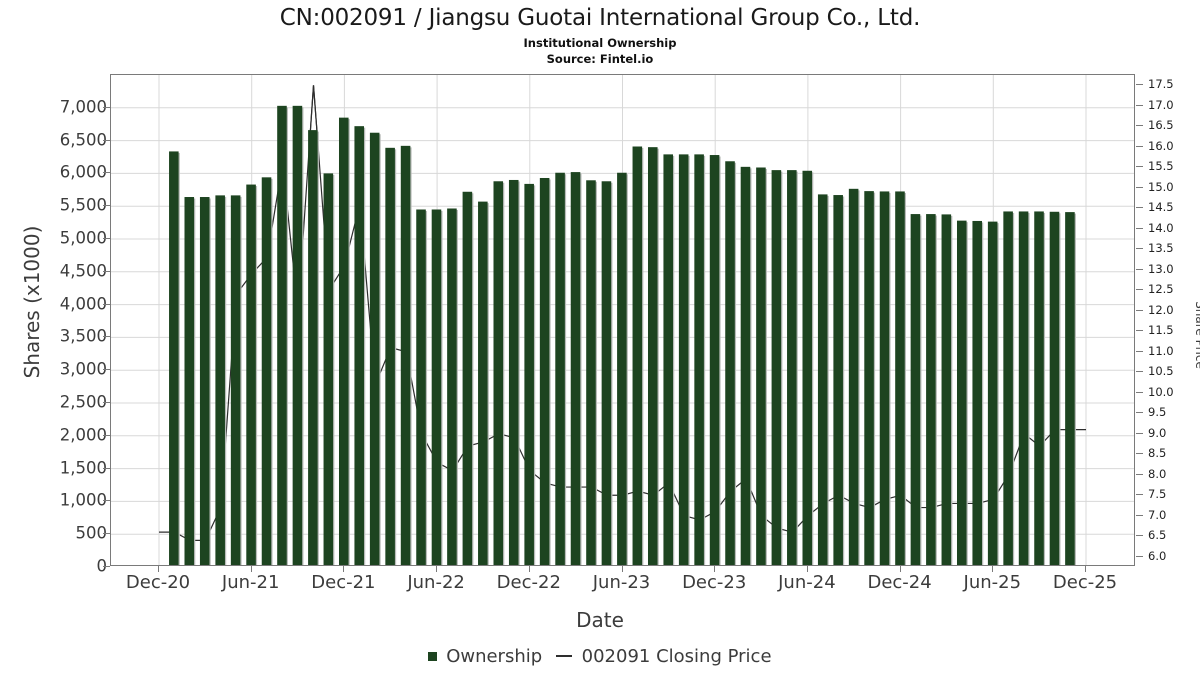 The width and height of the screenshot is (1200, 675). What do you see at coordinates (1161, 268) in the screenshot?
I see `y-axis-right-tick-label: 13.0` at bounding box center [1161, 268].